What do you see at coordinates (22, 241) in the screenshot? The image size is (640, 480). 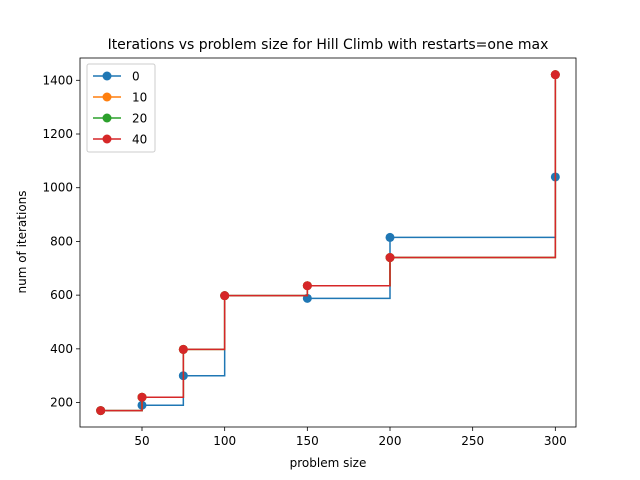 I see `y-axis-label: num of iterations` at bounding box center [22, 241].